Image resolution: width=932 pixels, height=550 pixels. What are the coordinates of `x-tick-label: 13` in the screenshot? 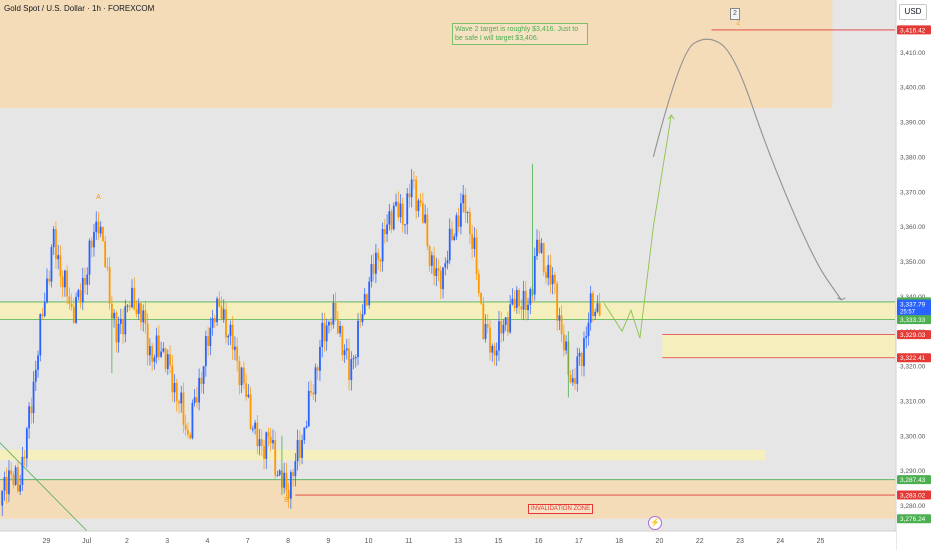 It's located at (458, 541).